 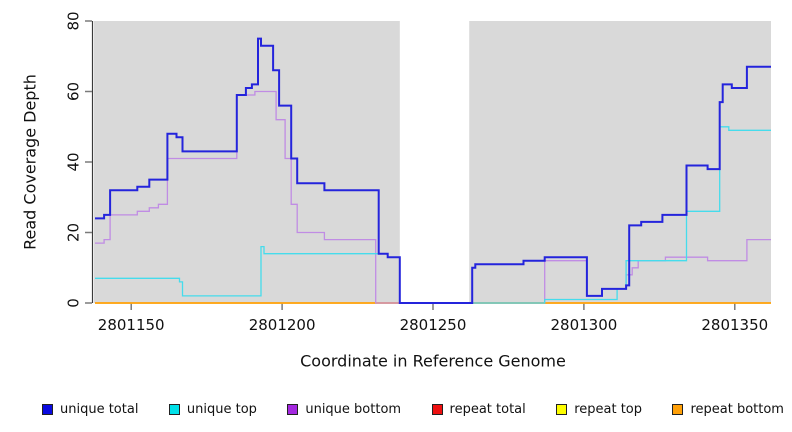 I want to click on legend-label: repeat top, so click(x=608, y=409).